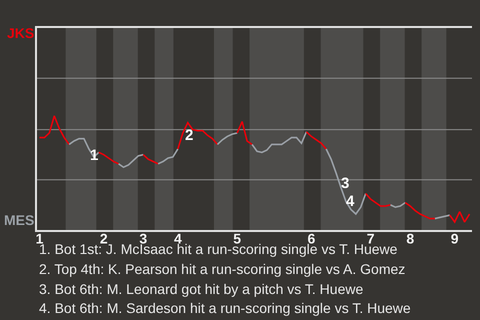 The image size is (480, 320). What do you see at coordinates (94, 155) in the screenshot?
I see `annotation: 1` at bounding box center [94, 155].